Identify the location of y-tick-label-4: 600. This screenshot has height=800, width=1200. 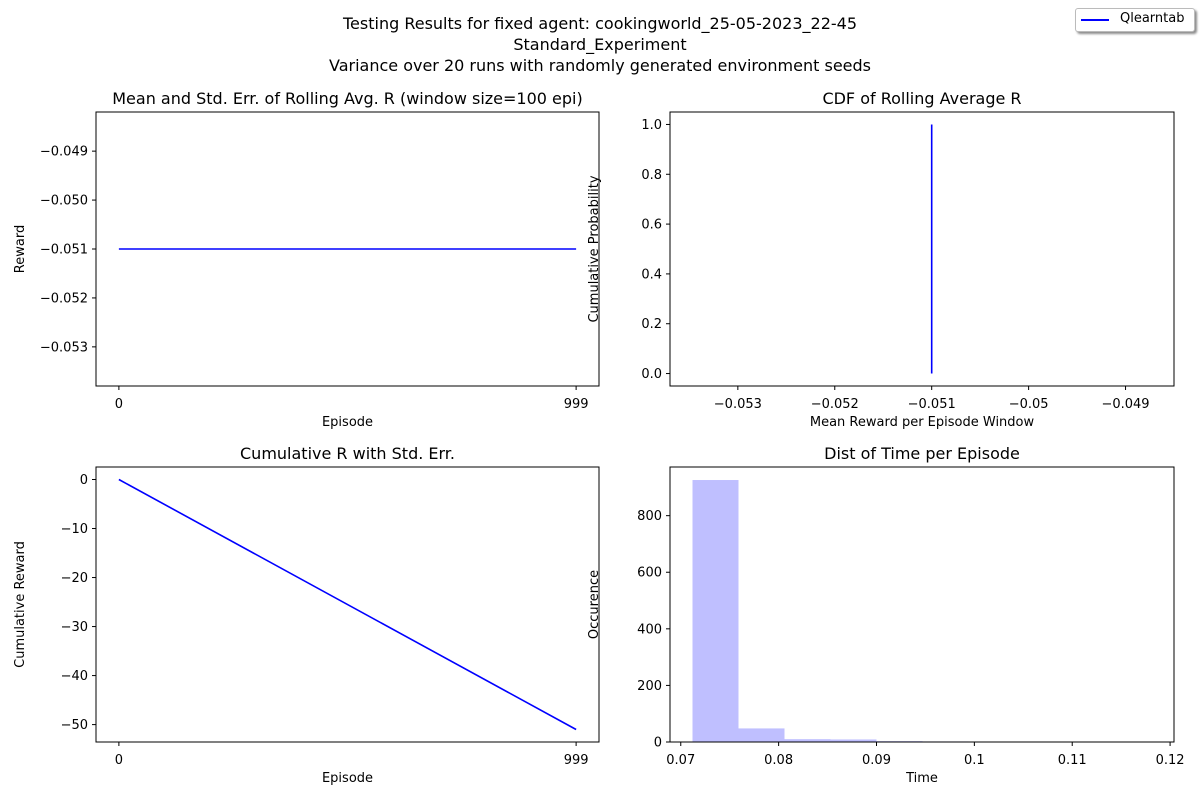
(649, 573).